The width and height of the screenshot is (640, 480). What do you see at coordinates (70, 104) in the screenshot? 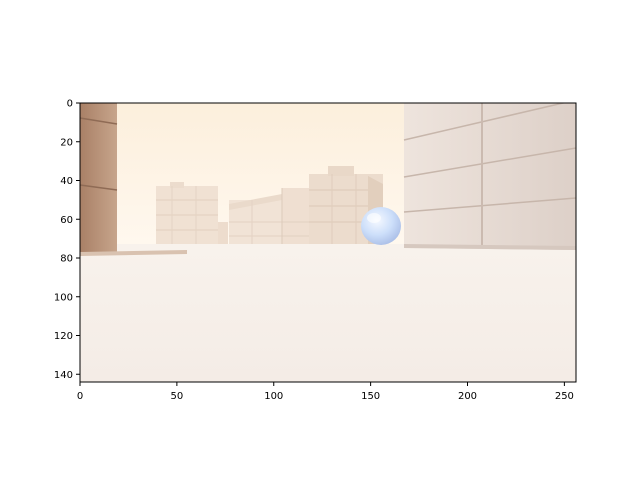
I see `y-tick-label: 0` at bounding box center [70, 104].